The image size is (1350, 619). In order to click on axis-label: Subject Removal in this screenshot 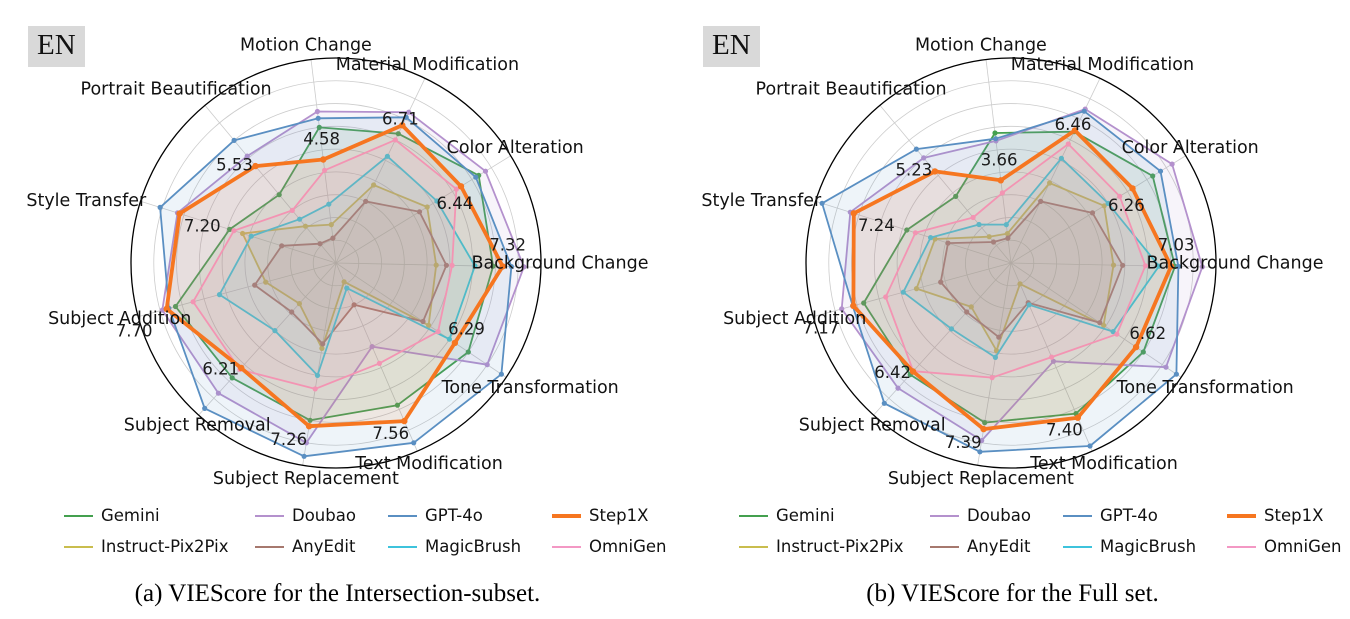, I will do `click(197, 426)`.